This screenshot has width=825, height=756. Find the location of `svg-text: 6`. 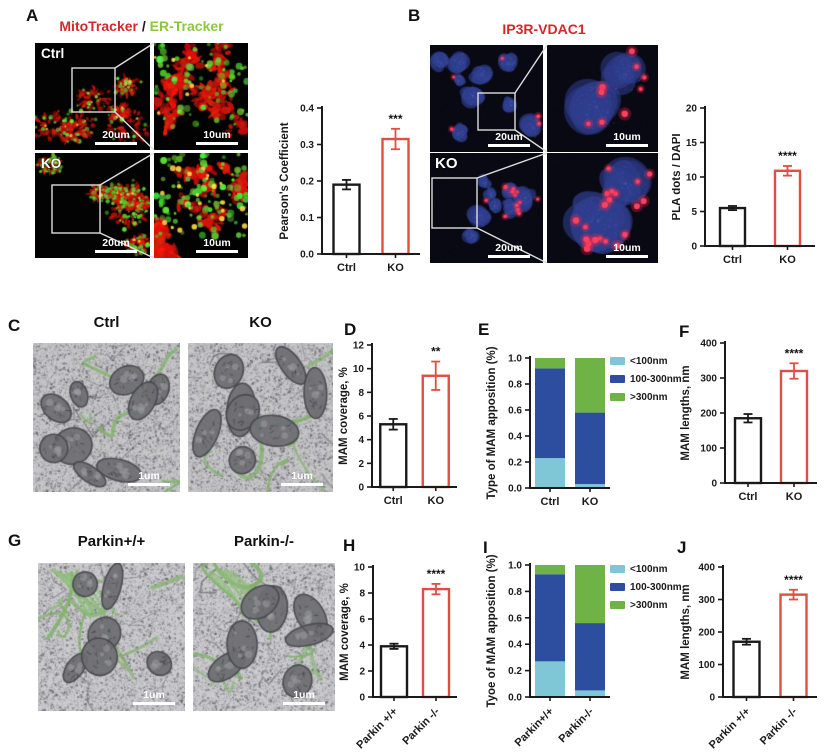

svg-text: 6 is located at coordinates (361, 417).